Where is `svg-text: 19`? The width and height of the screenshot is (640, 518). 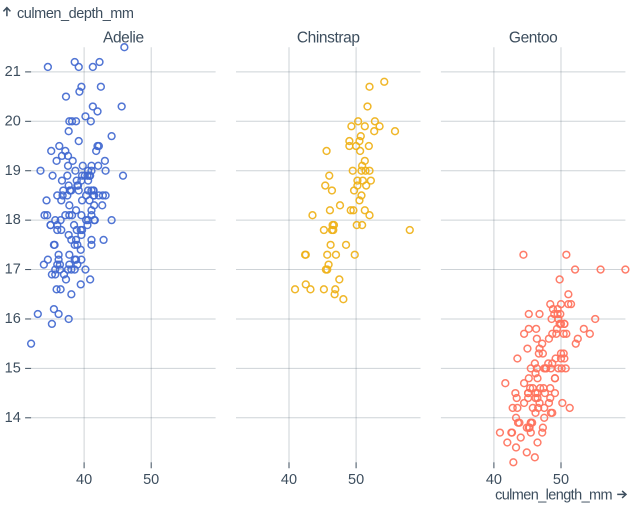 svg-text: 19 is located at coordinates (13, 171).